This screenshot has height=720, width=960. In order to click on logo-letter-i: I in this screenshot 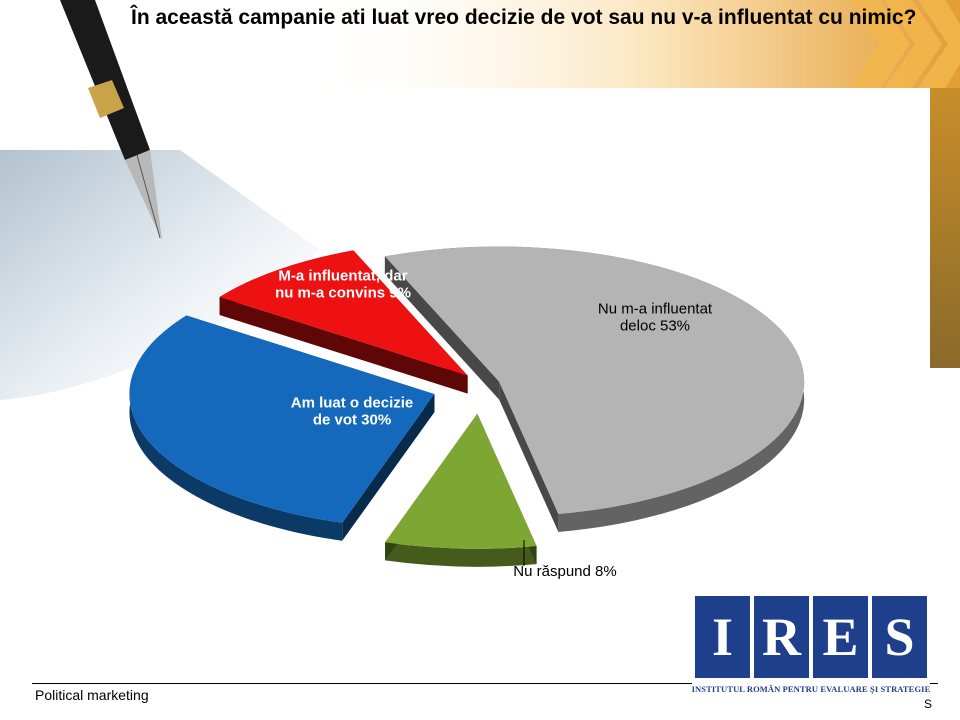, I will do `click(722, 637)`.